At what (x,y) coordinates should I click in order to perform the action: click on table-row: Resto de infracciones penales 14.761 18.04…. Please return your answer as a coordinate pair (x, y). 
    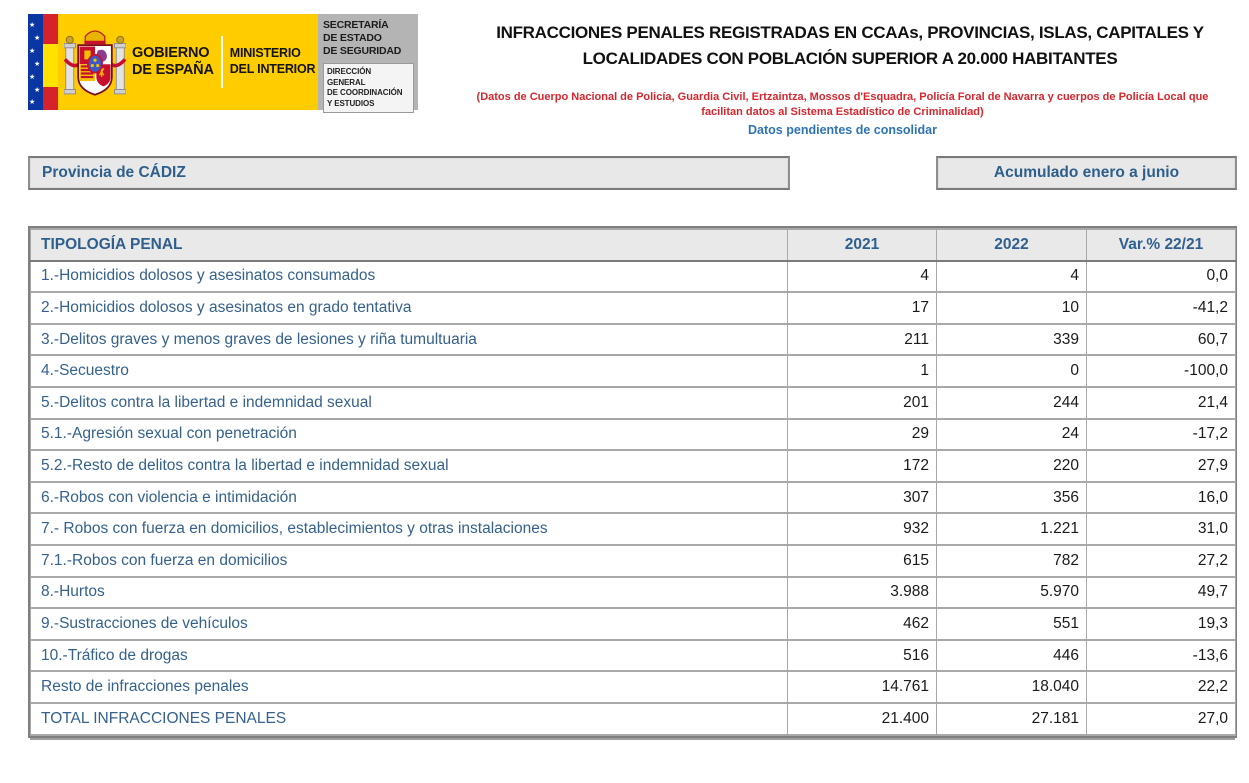
    Looking at the image, I should click on (633, 687).